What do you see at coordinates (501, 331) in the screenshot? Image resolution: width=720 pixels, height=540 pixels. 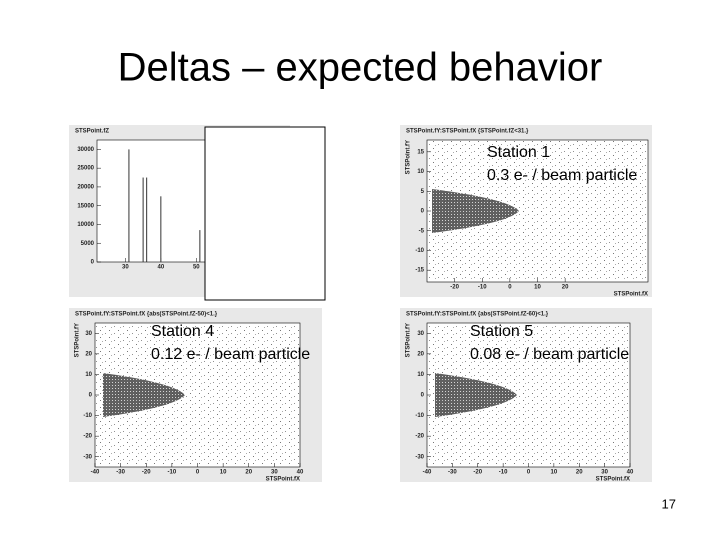 I see `annotation: Station 5` at bounding box center [501, 331].